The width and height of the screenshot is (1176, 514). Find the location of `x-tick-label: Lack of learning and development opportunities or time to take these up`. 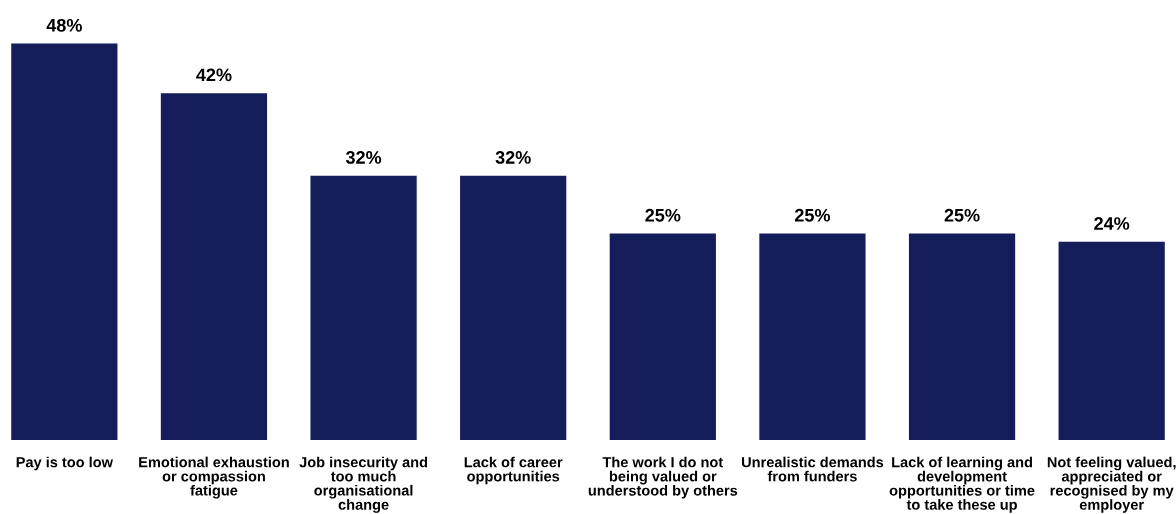

x-tick-label: Lack of learning and development opportunities or time to take these up is located at coordinates (962, 484).